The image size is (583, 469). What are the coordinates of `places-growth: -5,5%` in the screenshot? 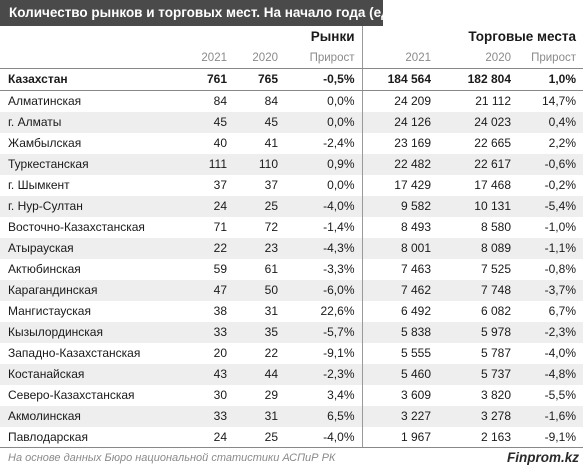 It's located at (560, 395).